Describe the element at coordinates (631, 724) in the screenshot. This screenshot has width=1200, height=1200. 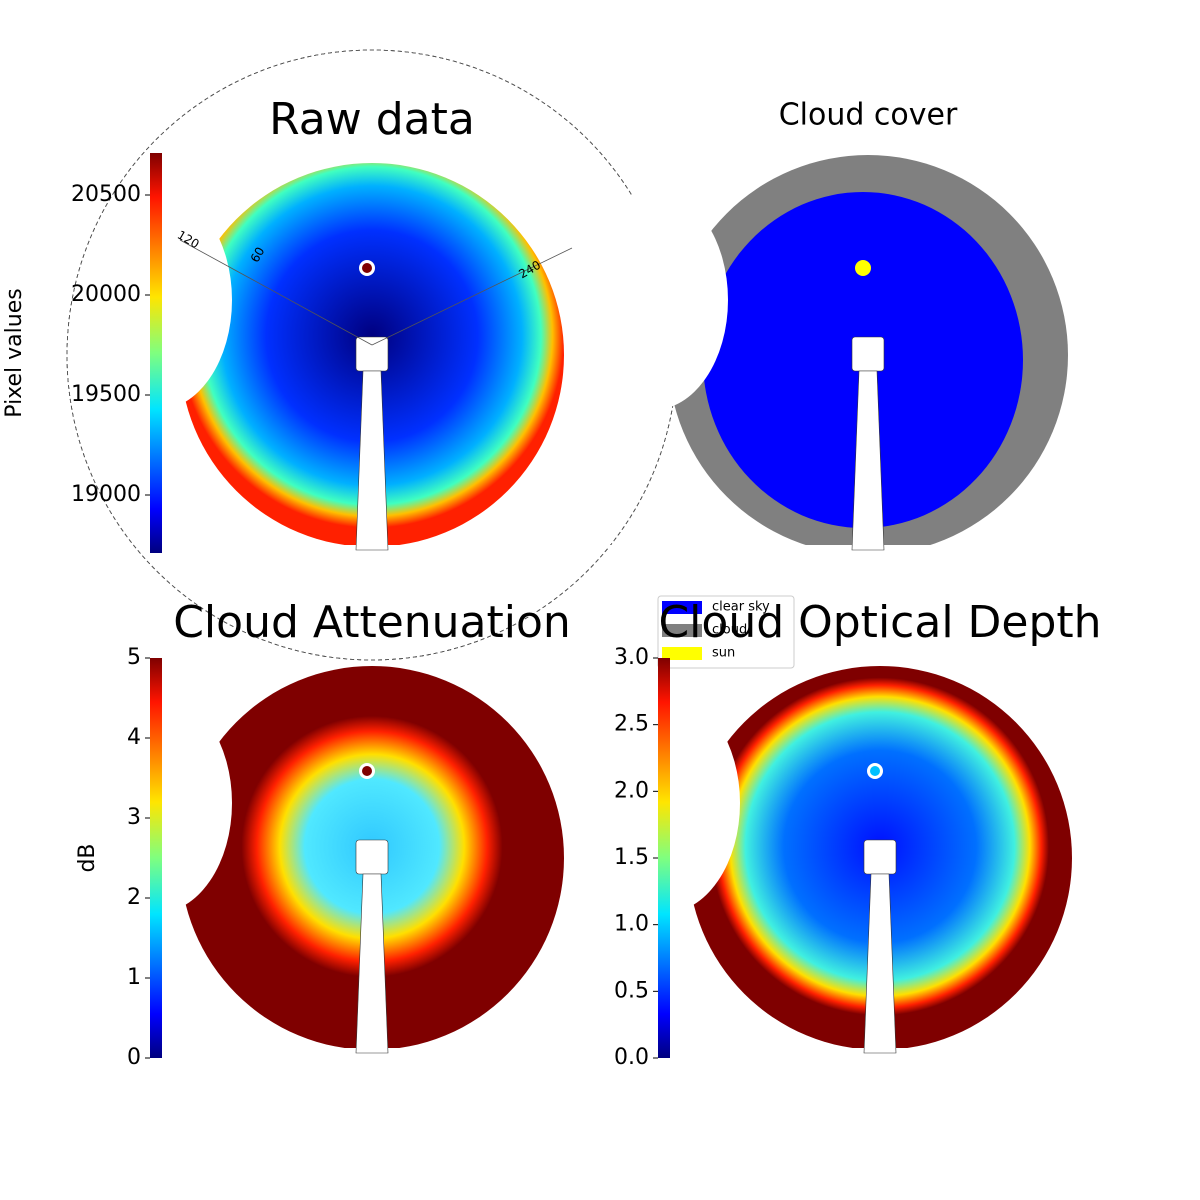
I see `colorbar-tick-label: 2.5` at that location.